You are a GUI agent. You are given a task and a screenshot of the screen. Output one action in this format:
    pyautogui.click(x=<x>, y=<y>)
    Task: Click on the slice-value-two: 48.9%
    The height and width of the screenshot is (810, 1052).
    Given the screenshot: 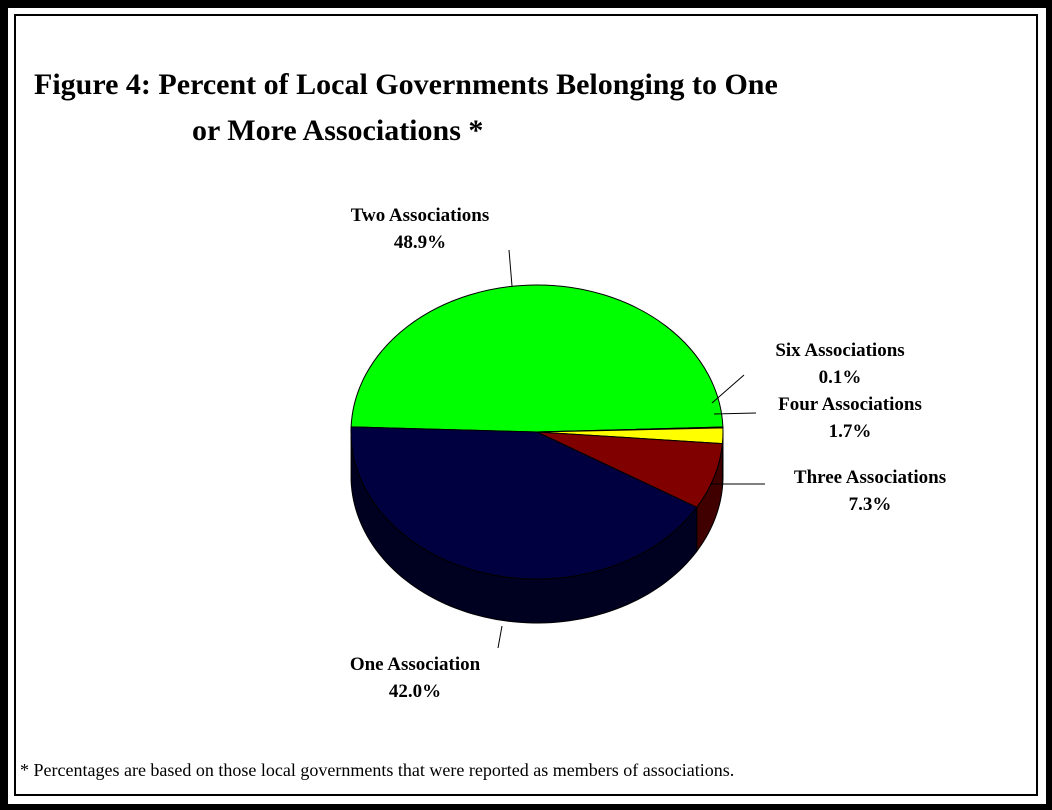 What is the action you would take?
    pyautogui.click(x=420, y=242)
    